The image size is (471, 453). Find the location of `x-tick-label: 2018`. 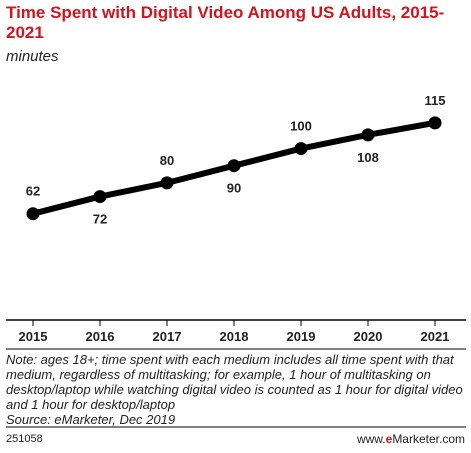

x-tick-label: 2018 is located at coordinates (234, 336).